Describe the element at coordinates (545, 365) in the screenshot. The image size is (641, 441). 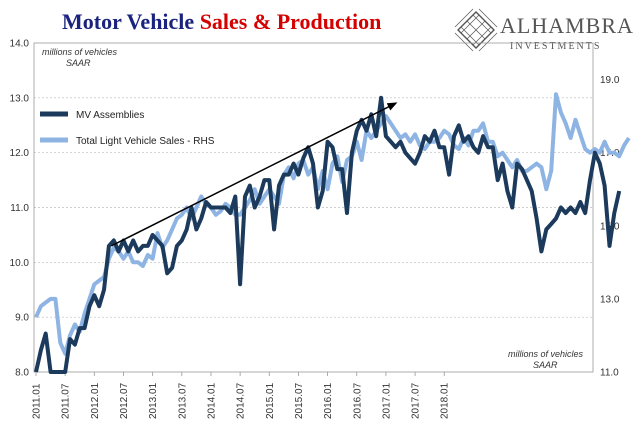
I see `right-unit-note-line2: SAAR` at that location.